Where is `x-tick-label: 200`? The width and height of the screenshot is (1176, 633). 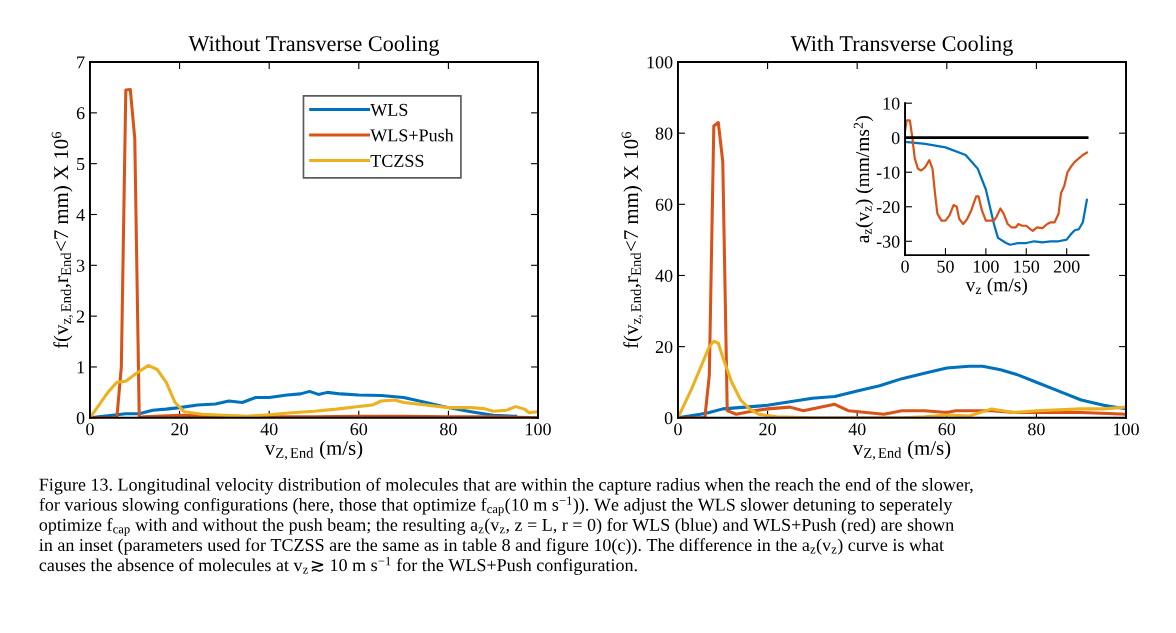 x-tick-label: 200 is located at coordinates (1066, 266).